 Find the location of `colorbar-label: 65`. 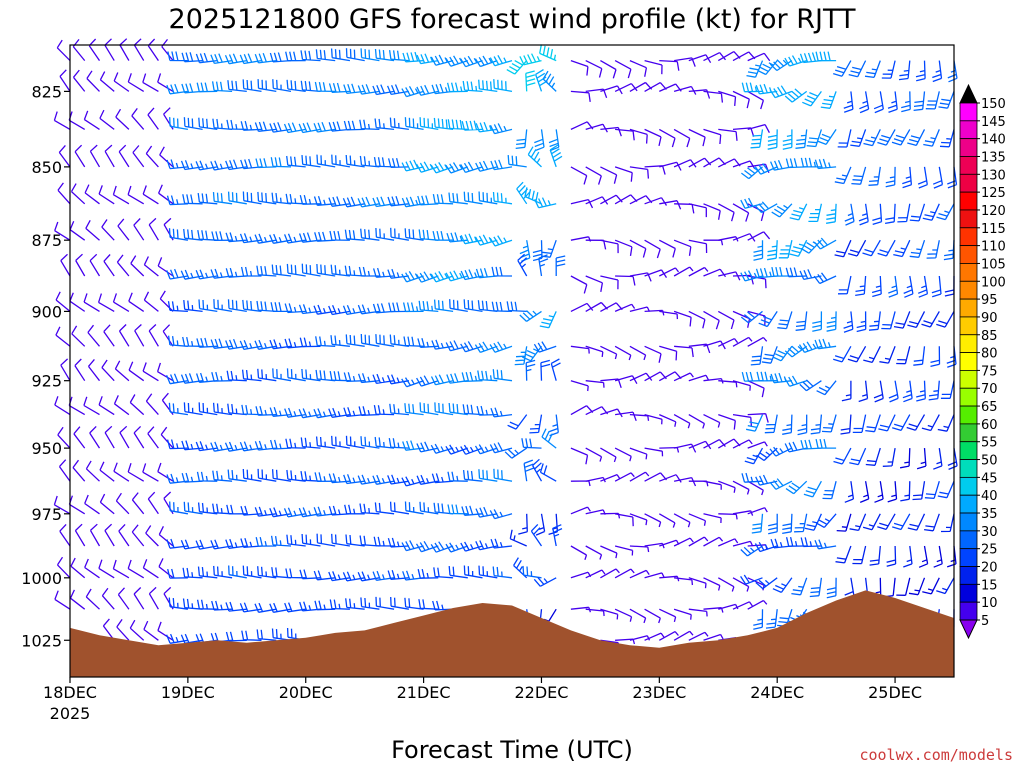

colorbar-label: 65 is located at coordinates (989, 407).